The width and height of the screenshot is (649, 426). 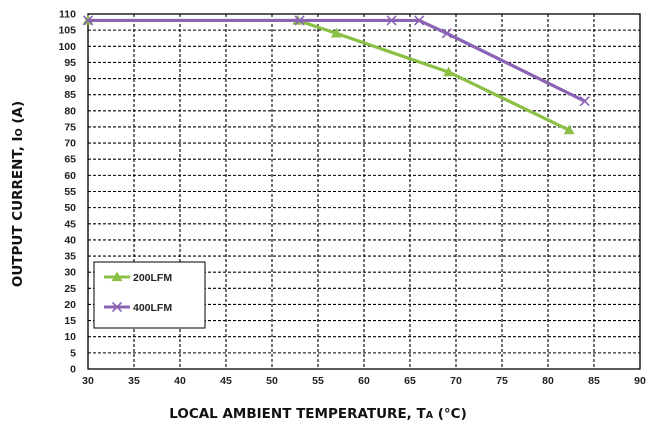 What do you see at coordinates (70, 160) in the screenshot?
I see `y-tick-label: 65` at bounding box center [70, 160].